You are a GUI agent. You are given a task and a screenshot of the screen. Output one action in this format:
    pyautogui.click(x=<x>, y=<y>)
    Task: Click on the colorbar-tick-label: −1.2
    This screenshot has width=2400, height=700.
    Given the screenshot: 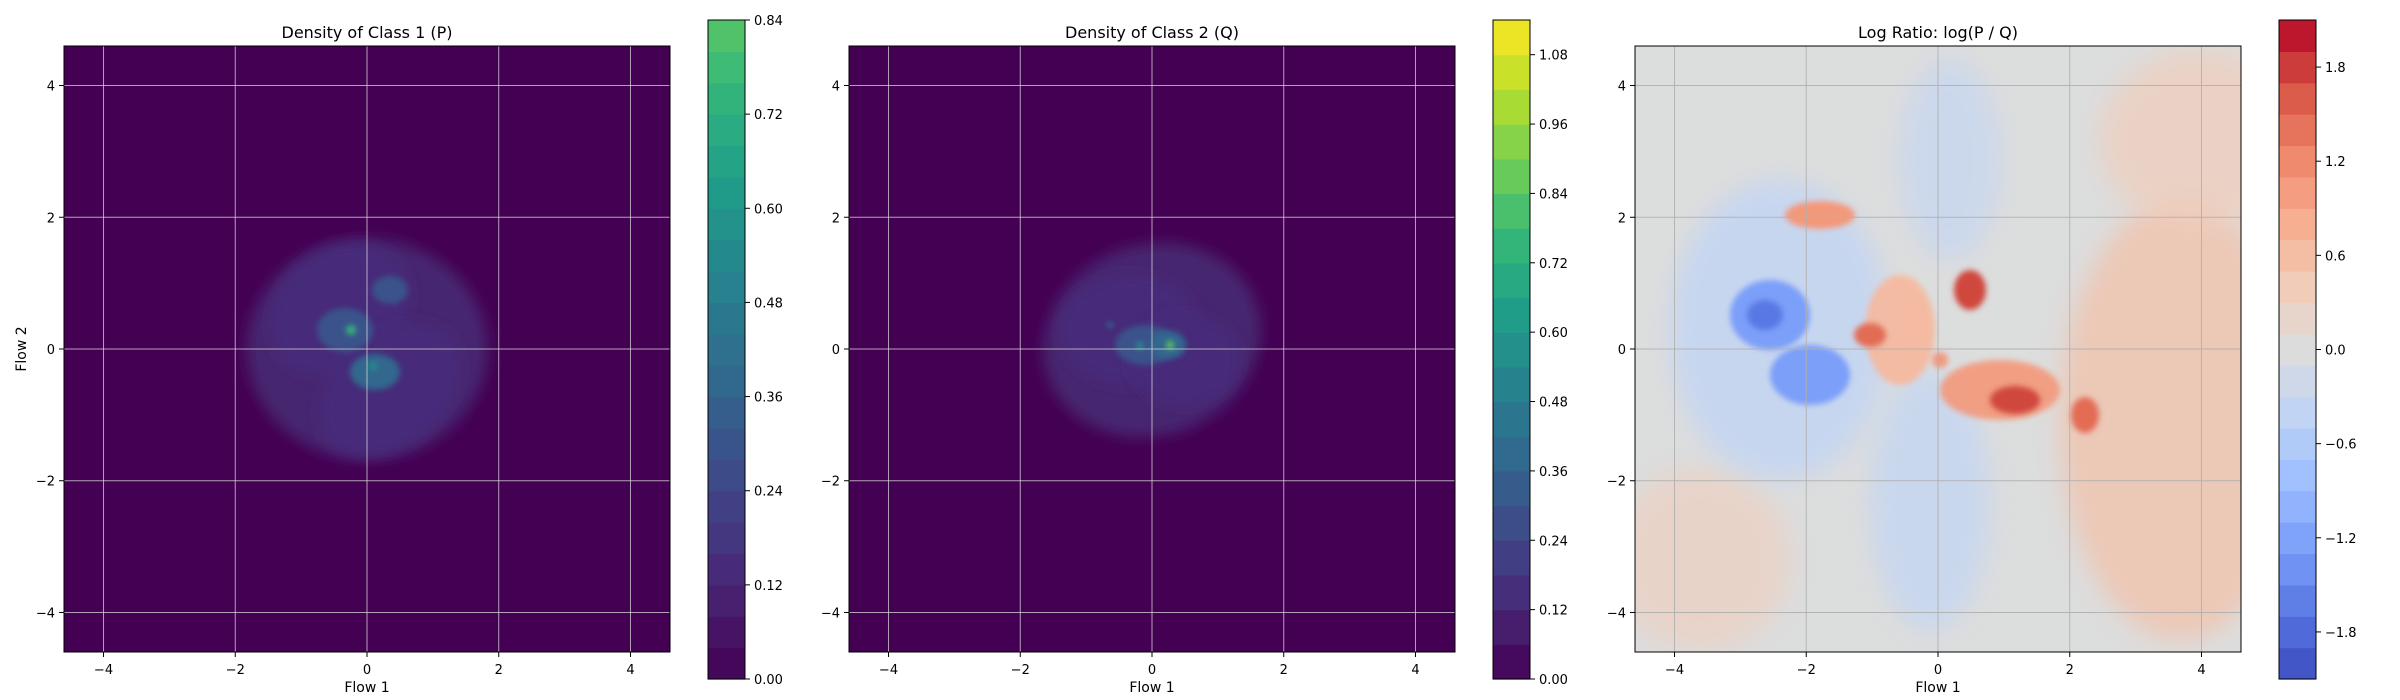 What is the action you would take?
    pyautogui.click(x=2341, y=539)
    